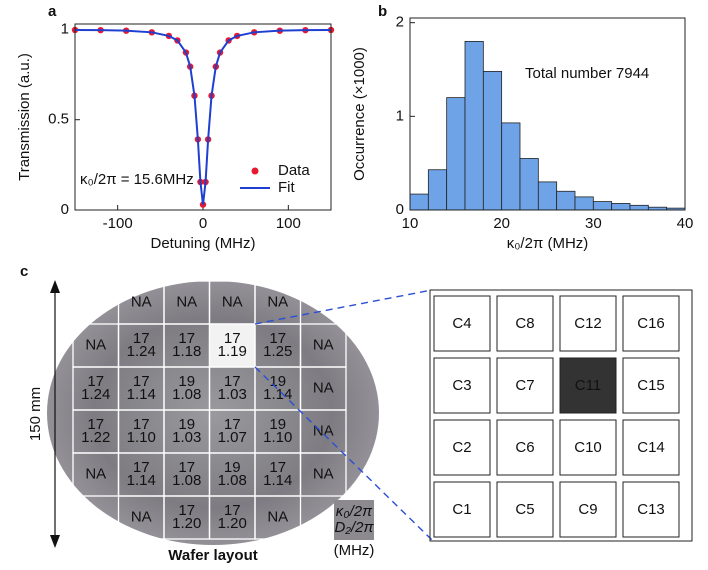 Image resolution: width=708 pixels, height=570 pixels. Describe the element at coordinates (501, 223) in the screenshot. I see `x-tick-label: 20` at that location.